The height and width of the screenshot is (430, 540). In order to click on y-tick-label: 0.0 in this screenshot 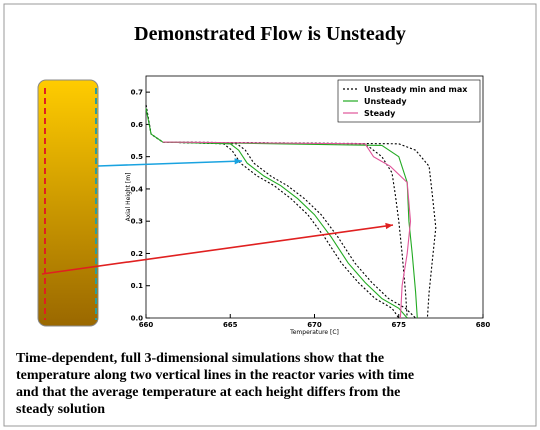, I will do `click(137, 319)`.